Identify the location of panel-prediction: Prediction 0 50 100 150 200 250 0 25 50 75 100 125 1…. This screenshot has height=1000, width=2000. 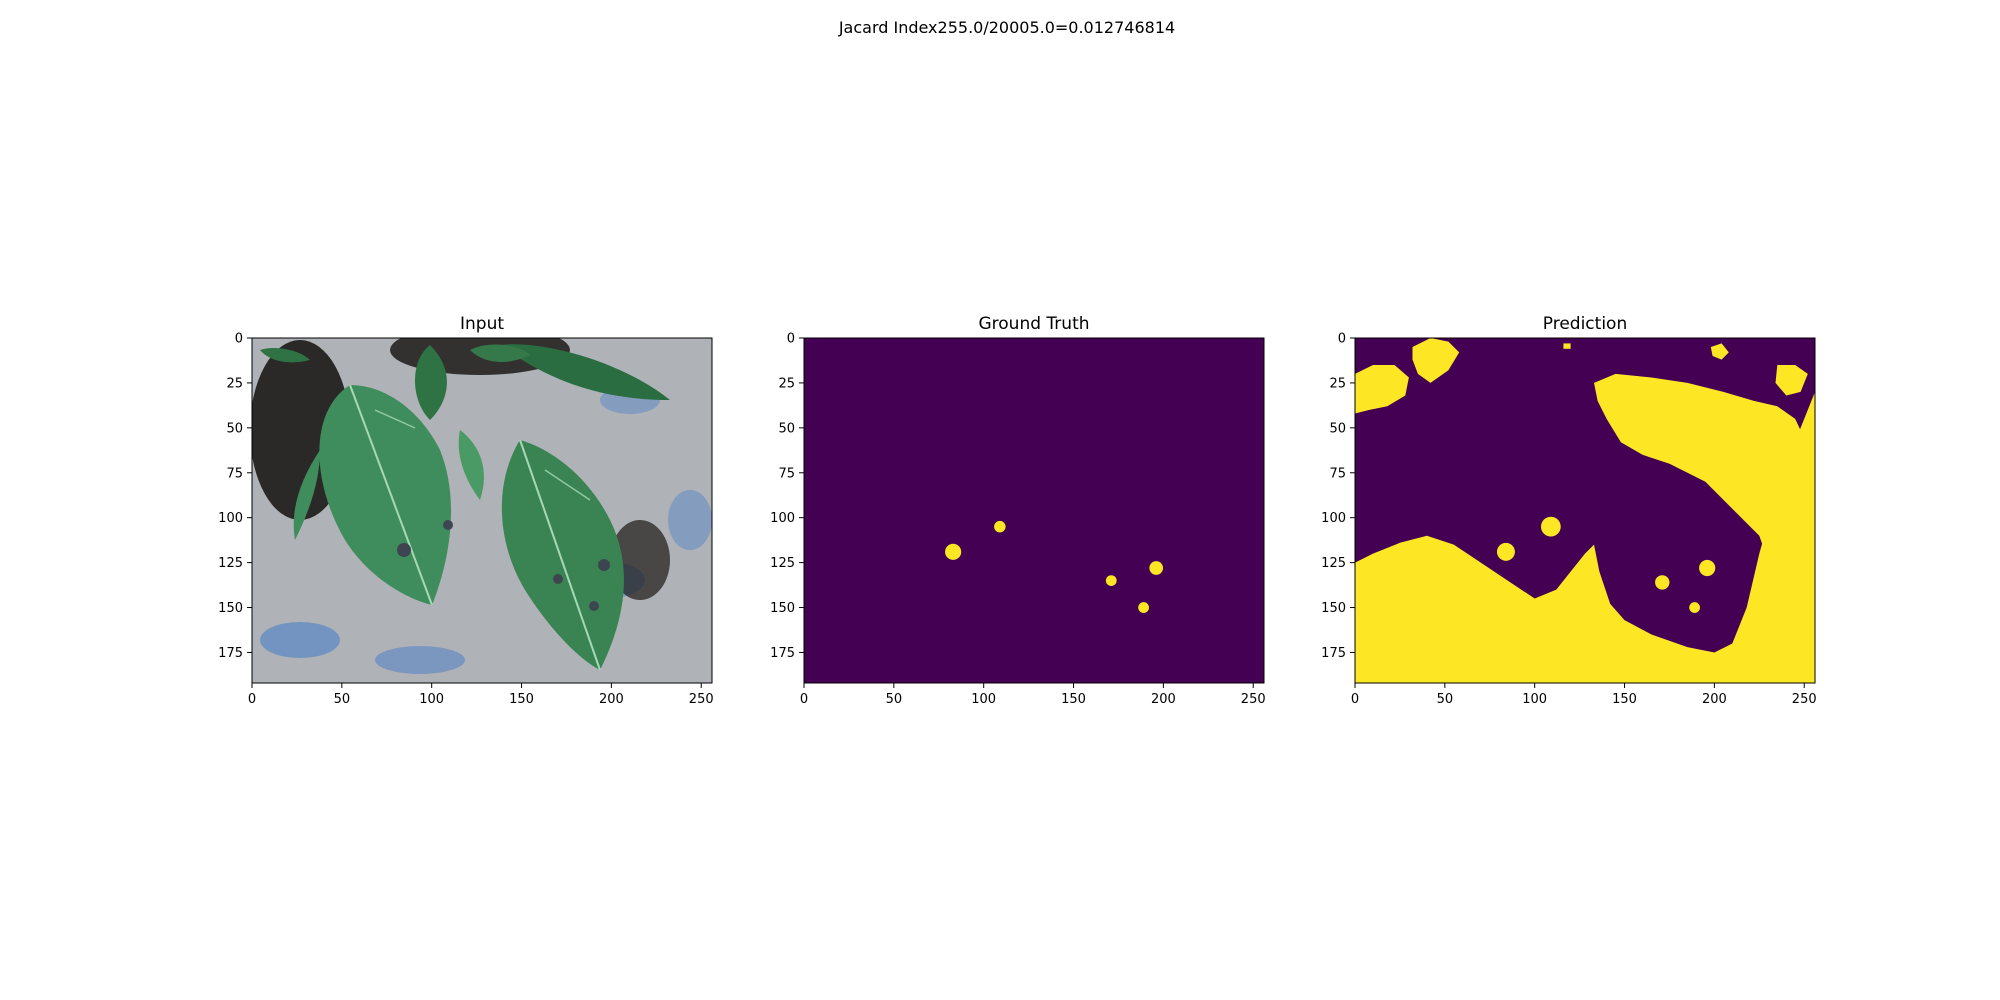
(1568, 510).